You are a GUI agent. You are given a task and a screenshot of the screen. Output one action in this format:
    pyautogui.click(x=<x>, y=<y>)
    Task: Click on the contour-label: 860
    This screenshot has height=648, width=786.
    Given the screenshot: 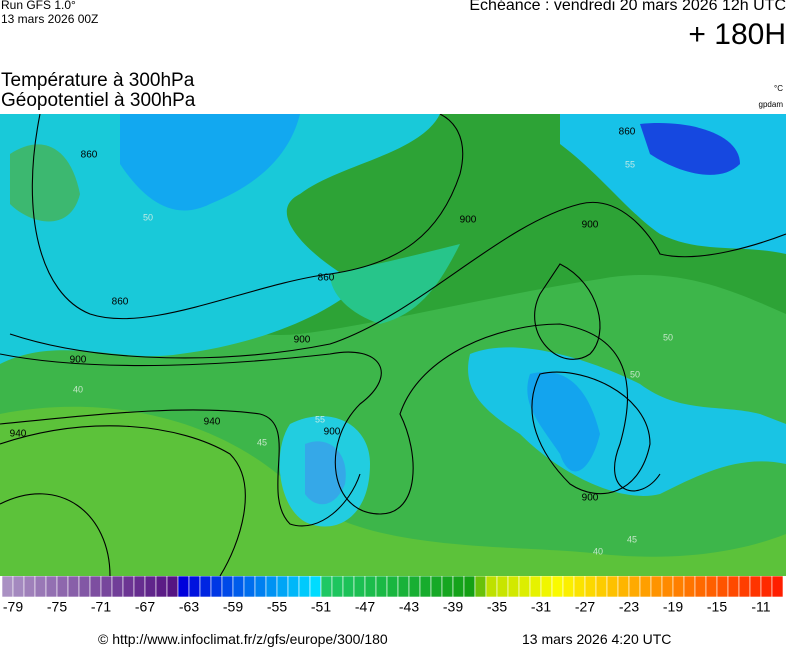 What is the action you would take?
    pyautogui.click(x=89, y=155)
    